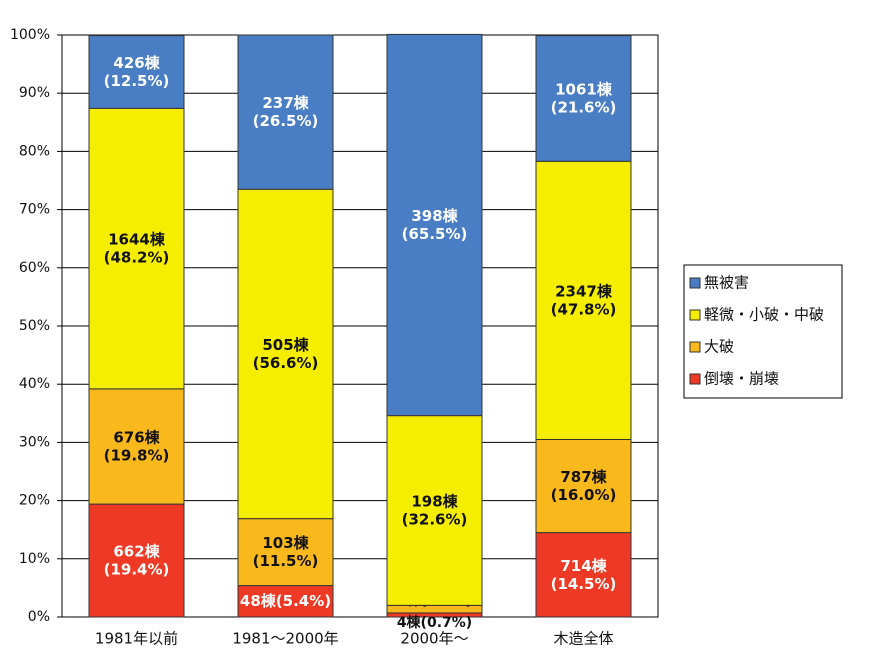  I want to click on y-tick-label: 60%, so click(34, 268).